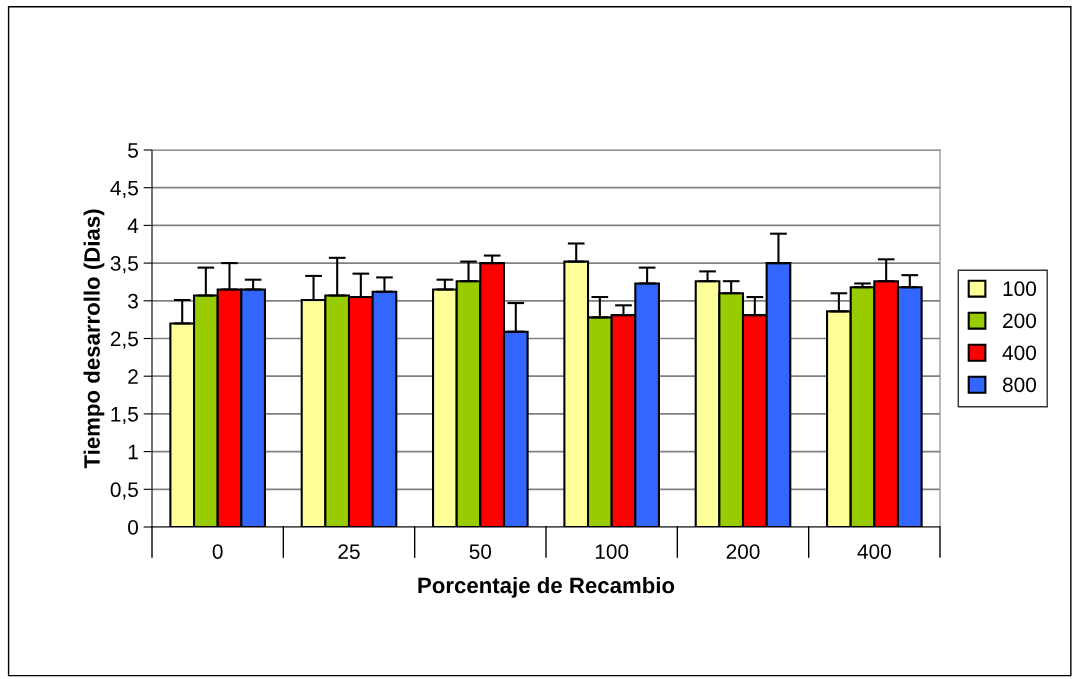 This screenshot has height=679, width=1073. I want to click on legend-label: 200, so click(1019, 321).